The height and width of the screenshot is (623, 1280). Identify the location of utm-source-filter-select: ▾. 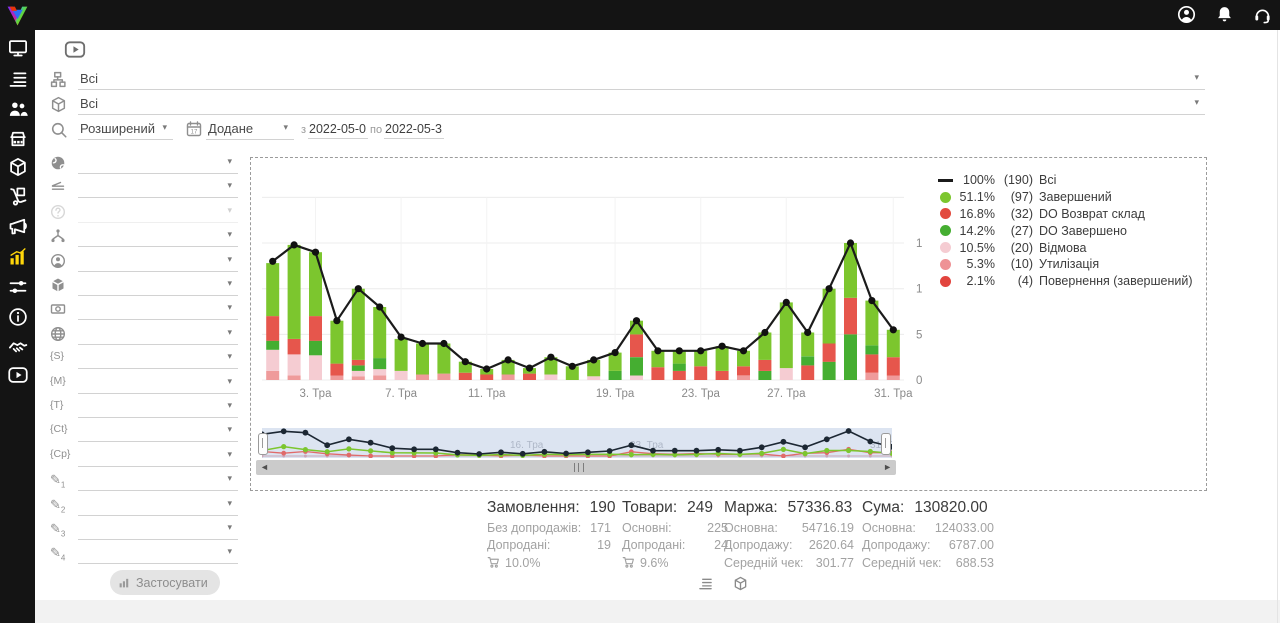
(158, 358).